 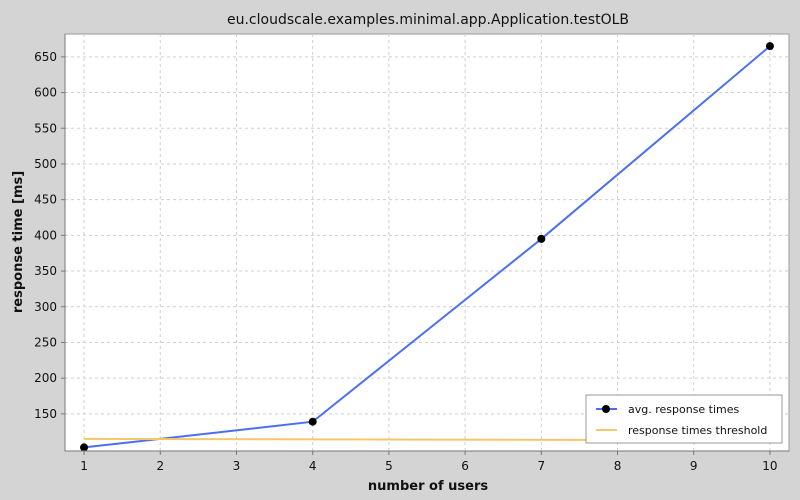 What do you see at coordinates (541, 466) in the screenshot?
I see `x-tick-label: 7` at bounding box center [541, 466].